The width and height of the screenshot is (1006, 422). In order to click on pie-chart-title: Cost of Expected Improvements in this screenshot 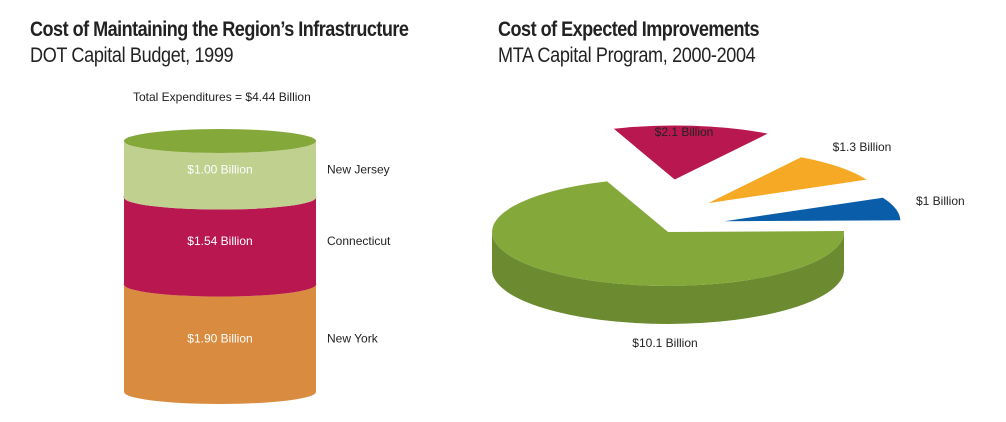, I will do `click(629, 29)`.